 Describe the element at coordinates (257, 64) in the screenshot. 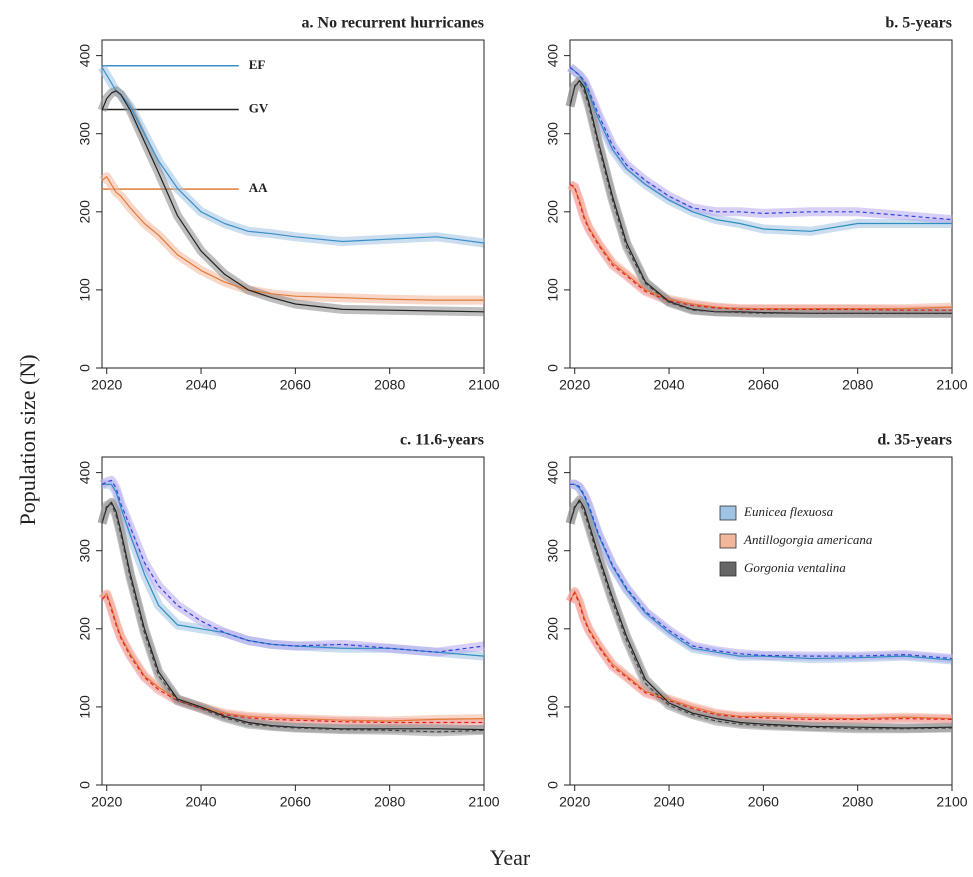

I see `reference-label: EF` at that location.